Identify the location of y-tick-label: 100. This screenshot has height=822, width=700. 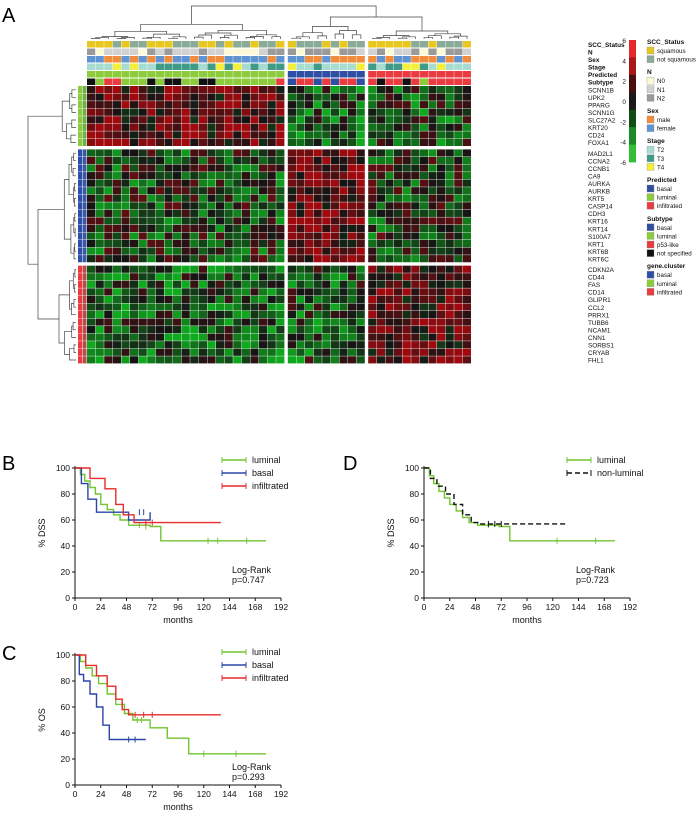
(412, 468).